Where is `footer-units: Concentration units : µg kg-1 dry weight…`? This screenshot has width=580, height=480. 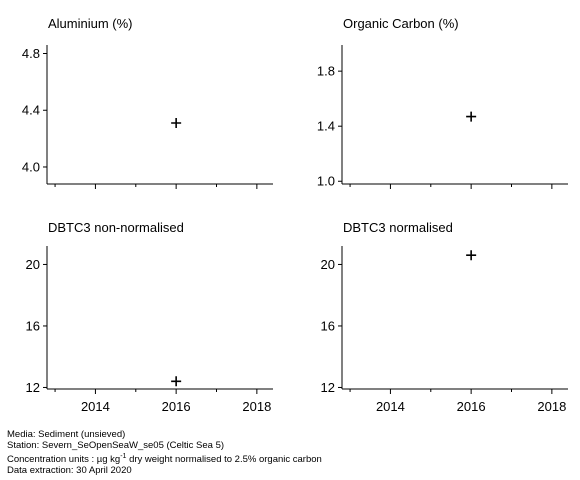
footer-units: Concentration units : µg kg-1 dry weight… is located at coordinates (164, 458).